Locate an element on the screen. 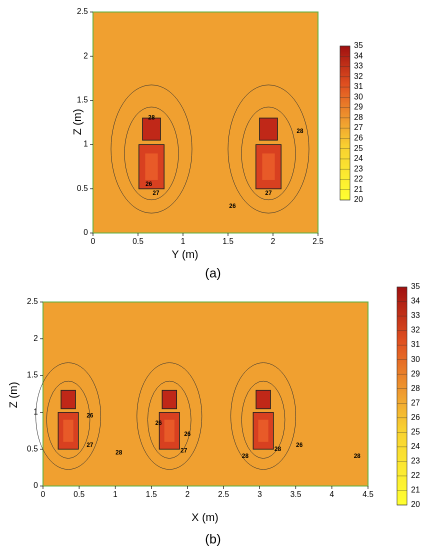 The width and height of the screenshot is (426, 550). colorbar-label: 30 is located at coordinates (358, 96).